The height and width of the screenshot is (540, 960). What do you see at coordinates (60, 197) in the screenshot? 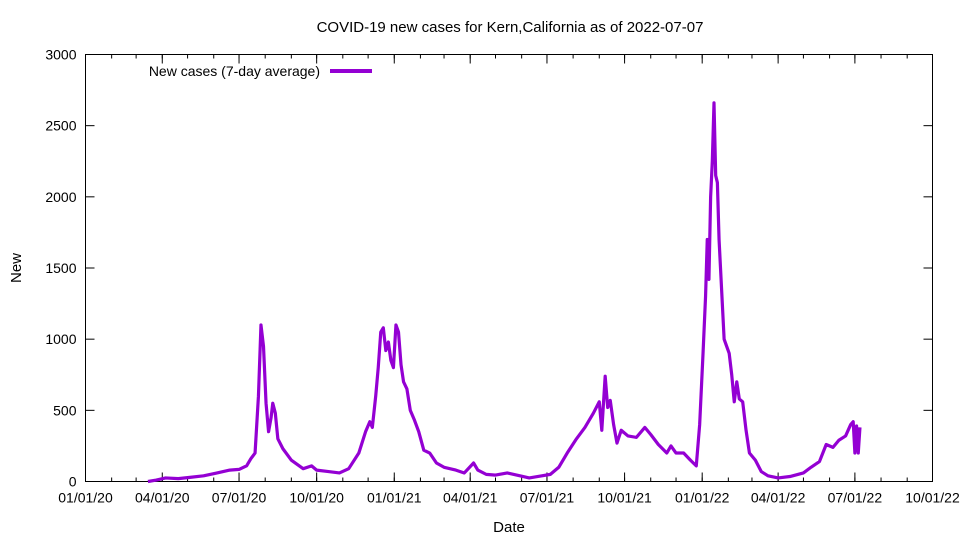
I see `y-tick-label: 2000` at bounding box center [60, 197].